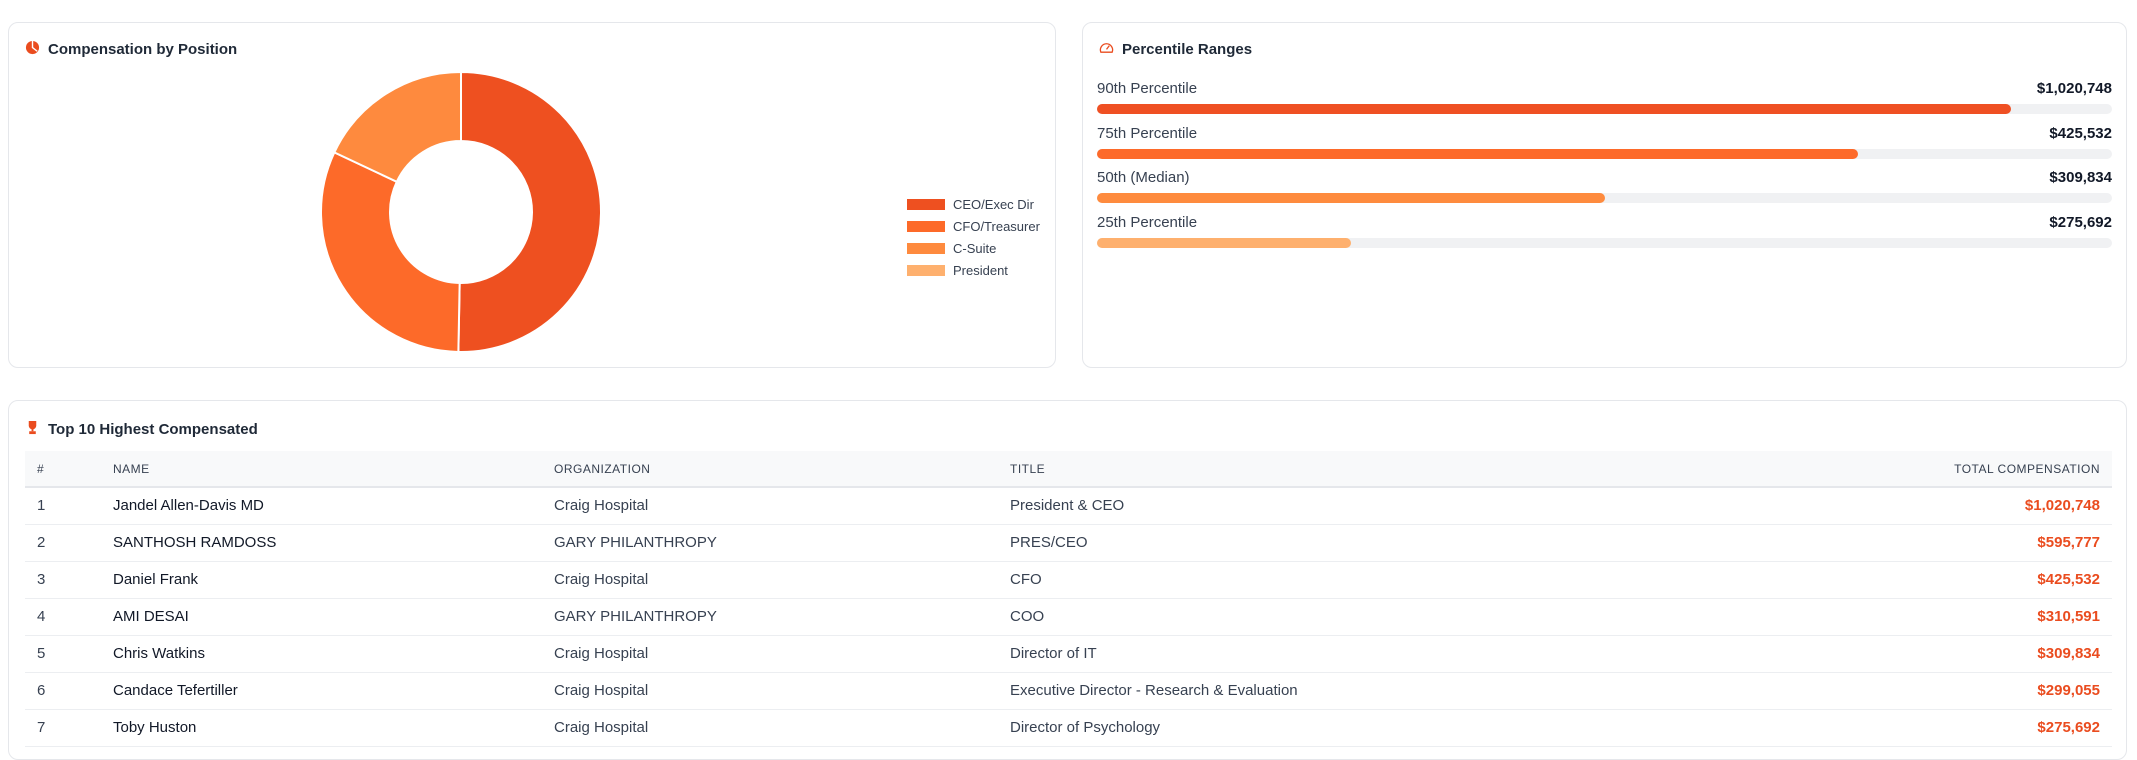  What do you see at coordinates (1916, 691) in the screenshot?
I see `compensation-cell: $299,055` at bounding box center [1916, 691].